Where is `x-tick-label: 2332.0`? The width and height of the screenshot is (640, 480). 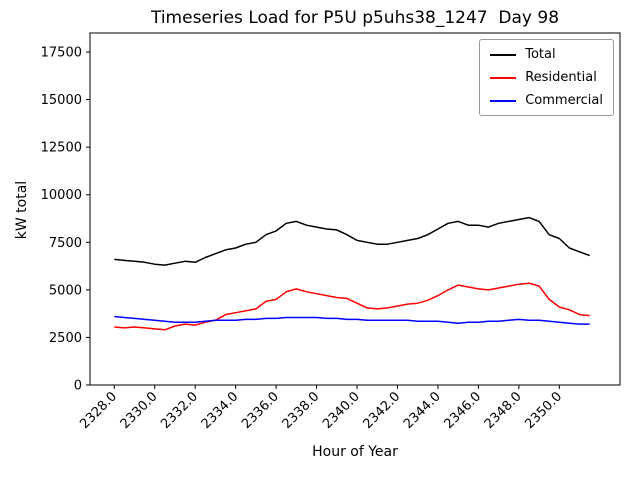 x-tick-label: 2332.0 is located at coordinates (179, 410).